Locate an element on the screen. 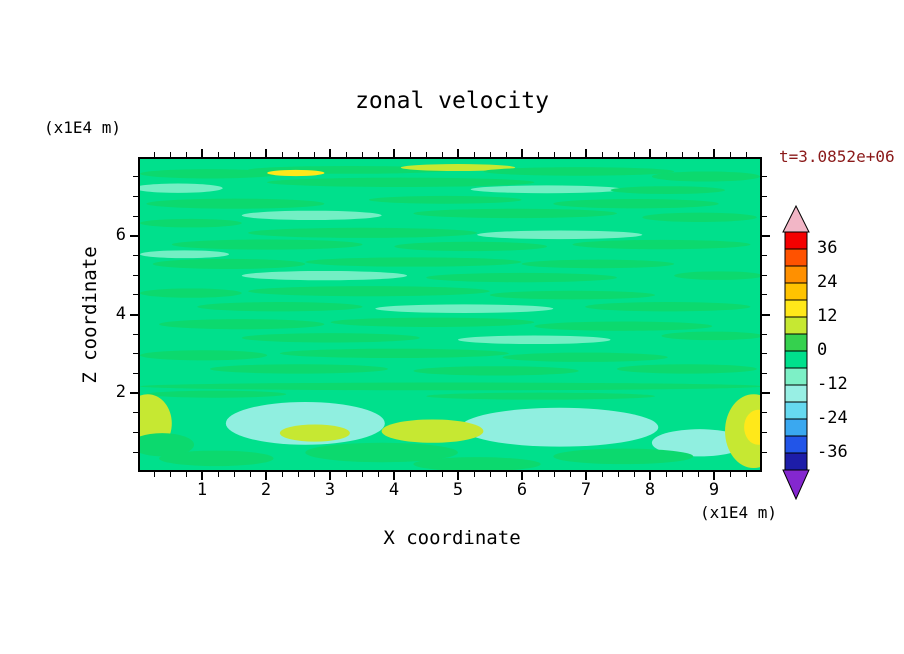 The image size is (904, 654). x-tick-label: 9 is located at coordinates (714, 490).